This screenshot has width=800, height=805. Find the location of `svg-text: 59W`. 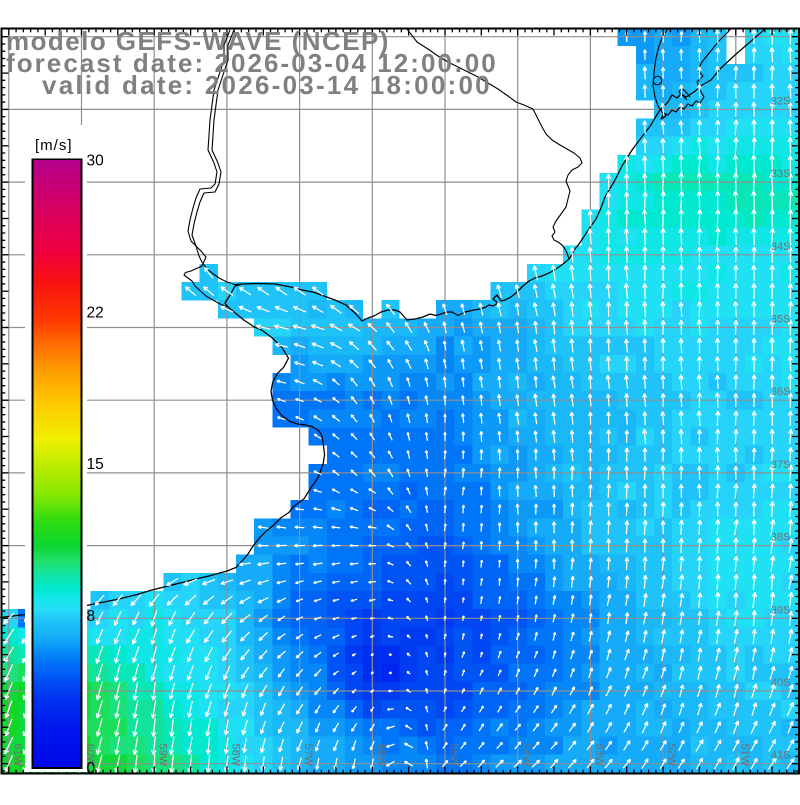

svg-text: 59W is located at coordinates (163, 755).